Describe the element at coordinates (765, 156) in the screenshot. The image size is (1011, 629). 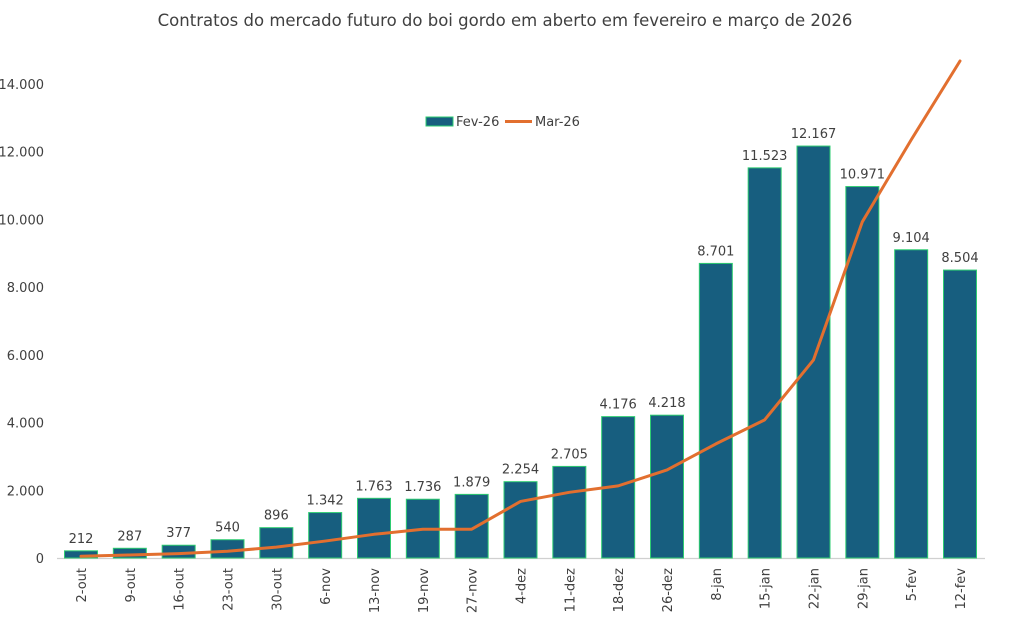
I see `data-label: 11.523` at that location.